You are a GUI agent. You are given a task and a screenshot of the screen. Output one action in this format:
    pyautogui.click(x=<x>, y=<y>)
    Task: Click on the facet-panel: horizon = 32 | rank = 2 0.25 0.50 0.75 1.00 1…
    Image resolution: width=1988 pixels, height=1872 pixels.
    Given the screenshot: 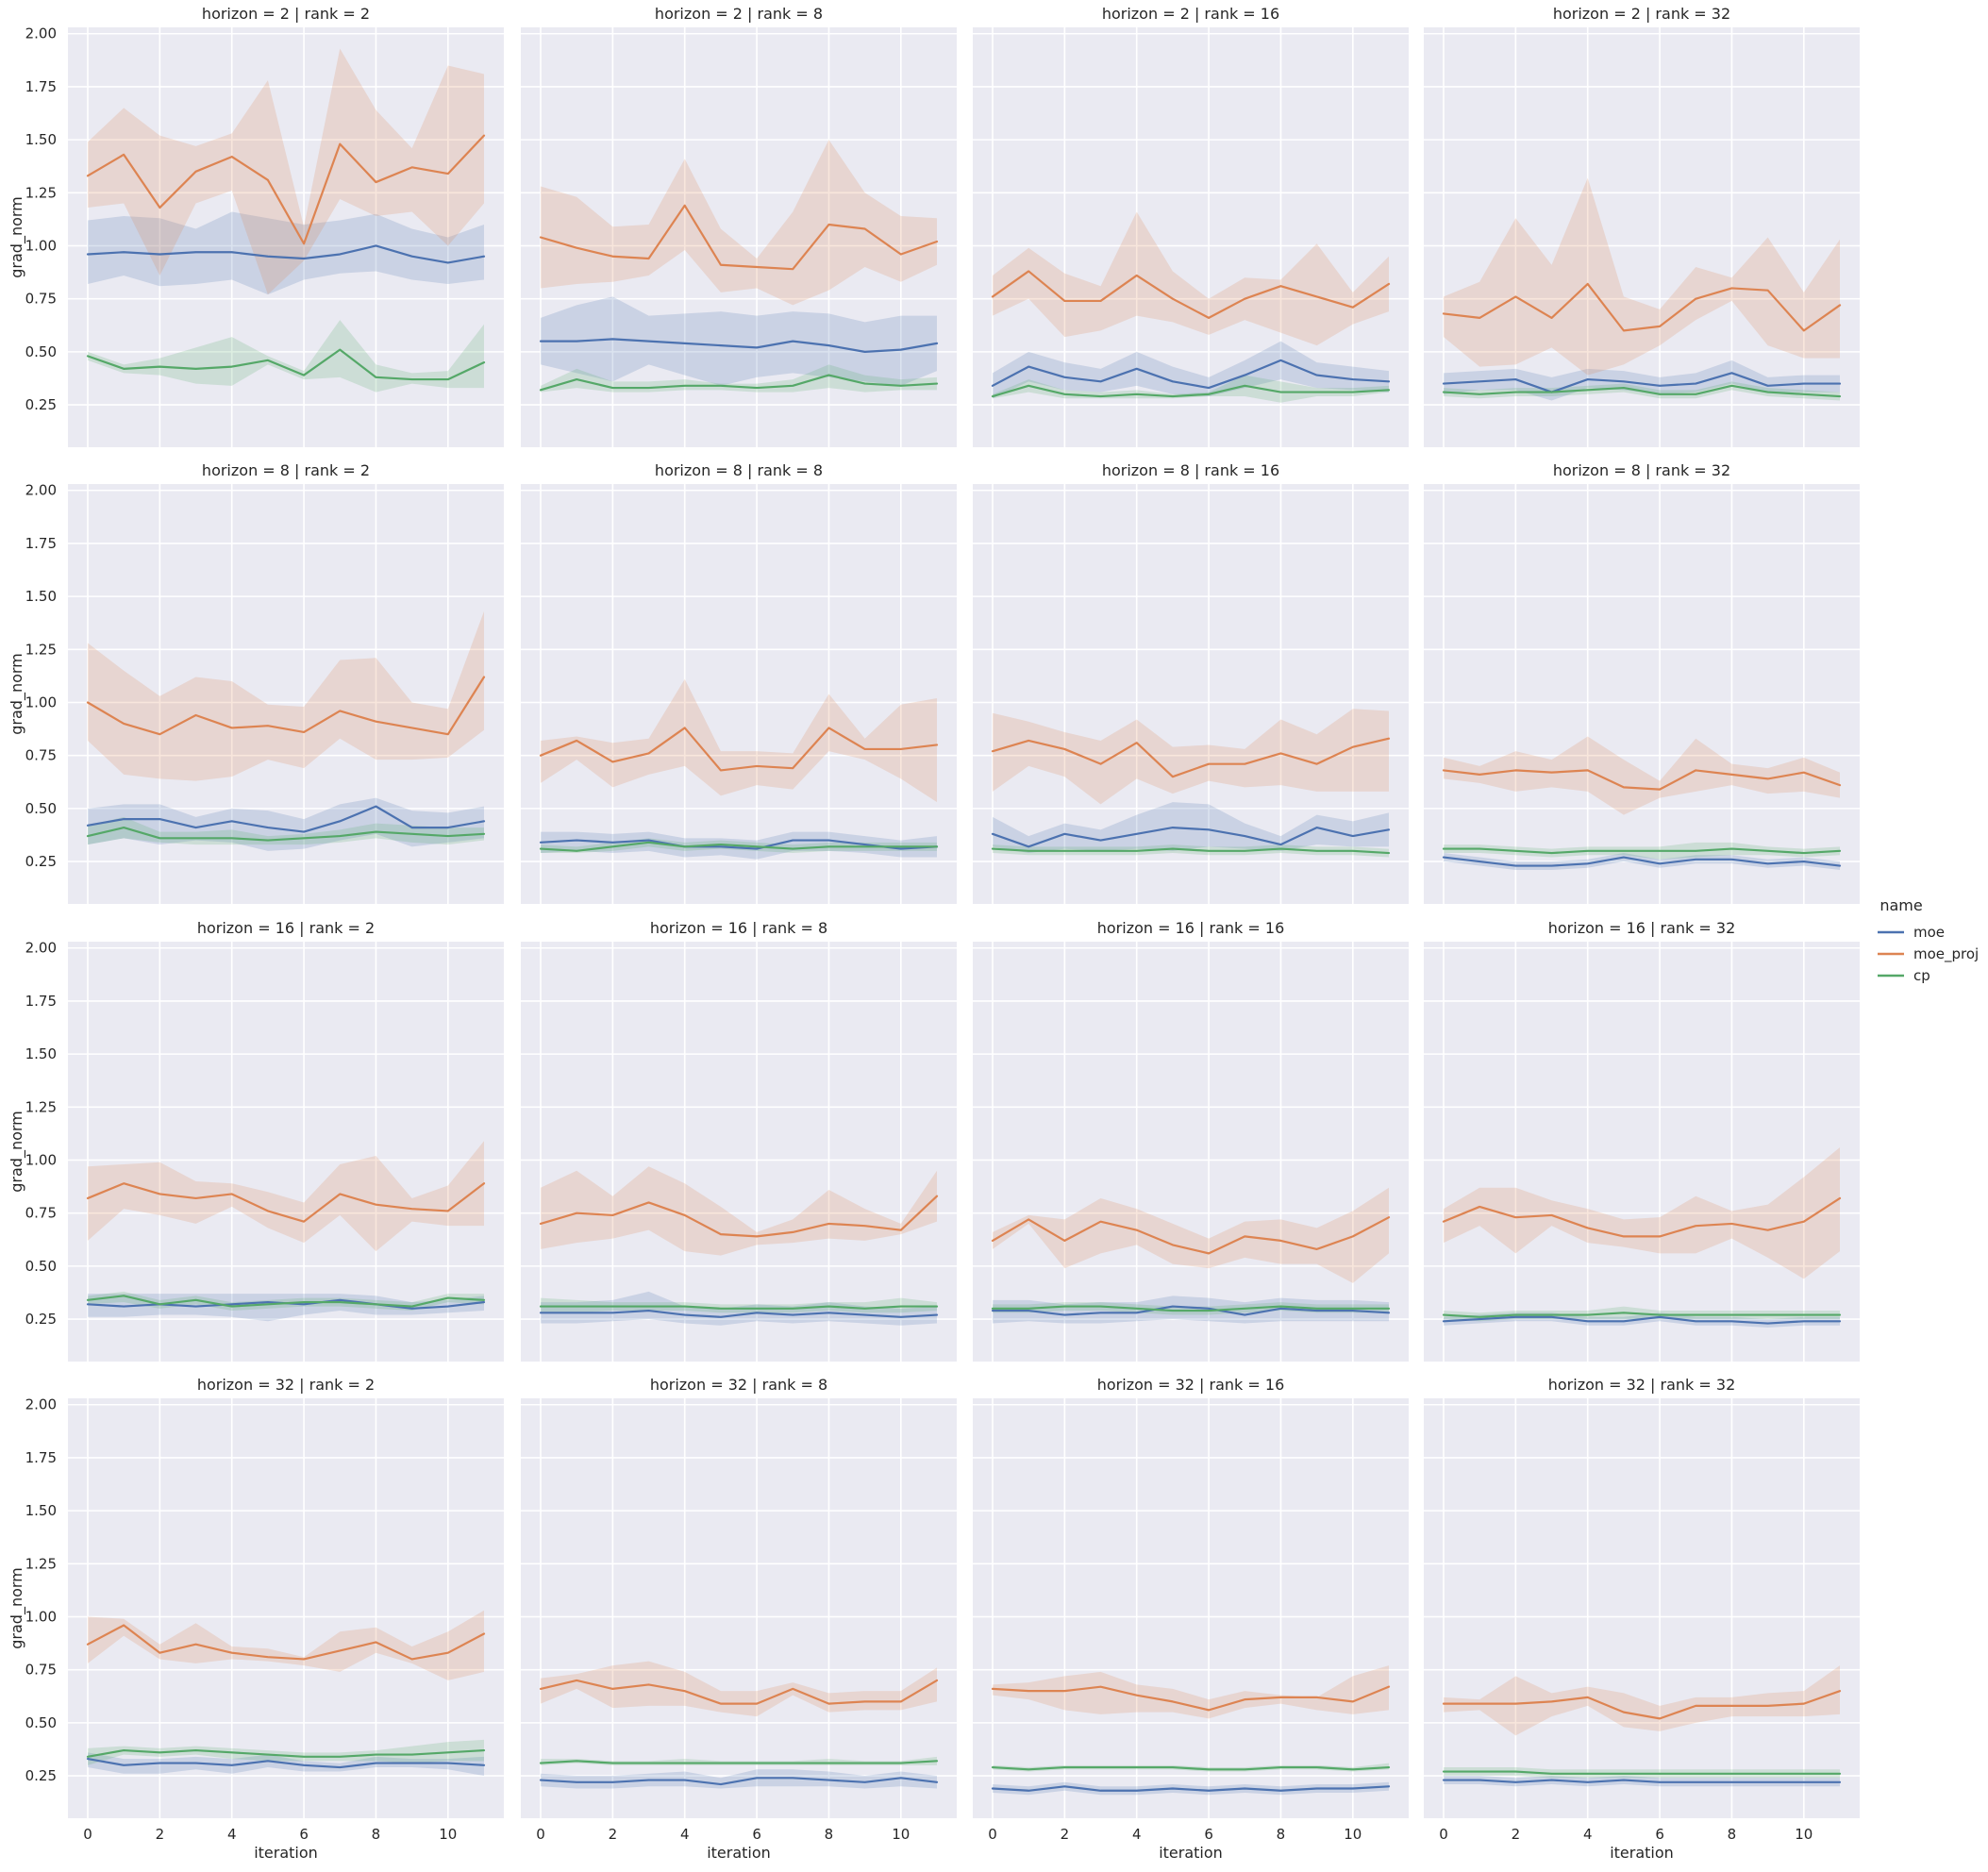 What is the action you would take?
    pyautogui.click(x=256, y=1619)
    